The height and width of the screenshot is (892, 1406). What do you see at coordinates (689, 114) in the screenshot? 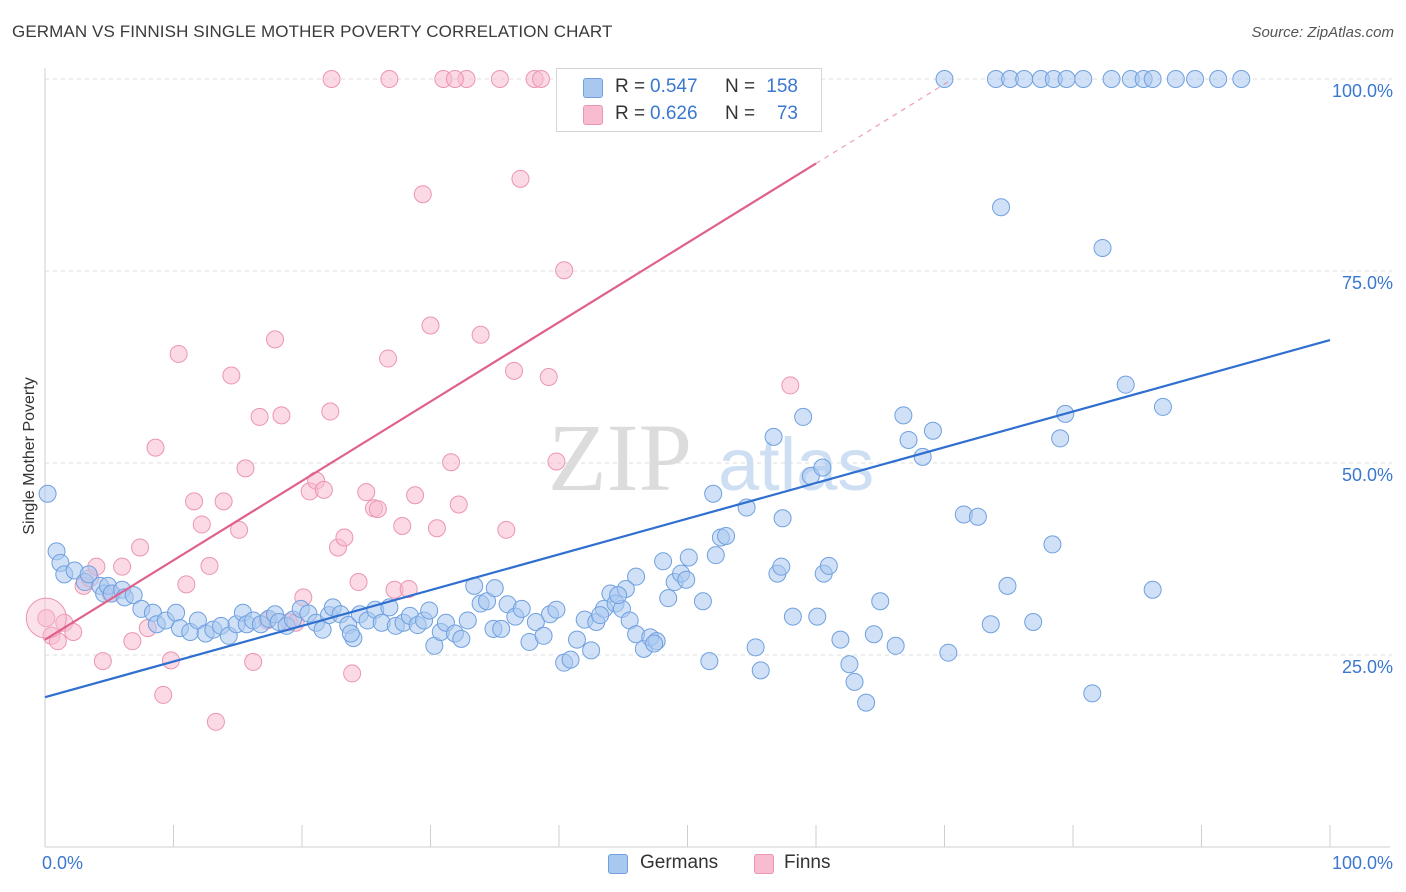
I see `legend-row-finn: R = 0.626 N = 73` at bounding box center [689, 114].